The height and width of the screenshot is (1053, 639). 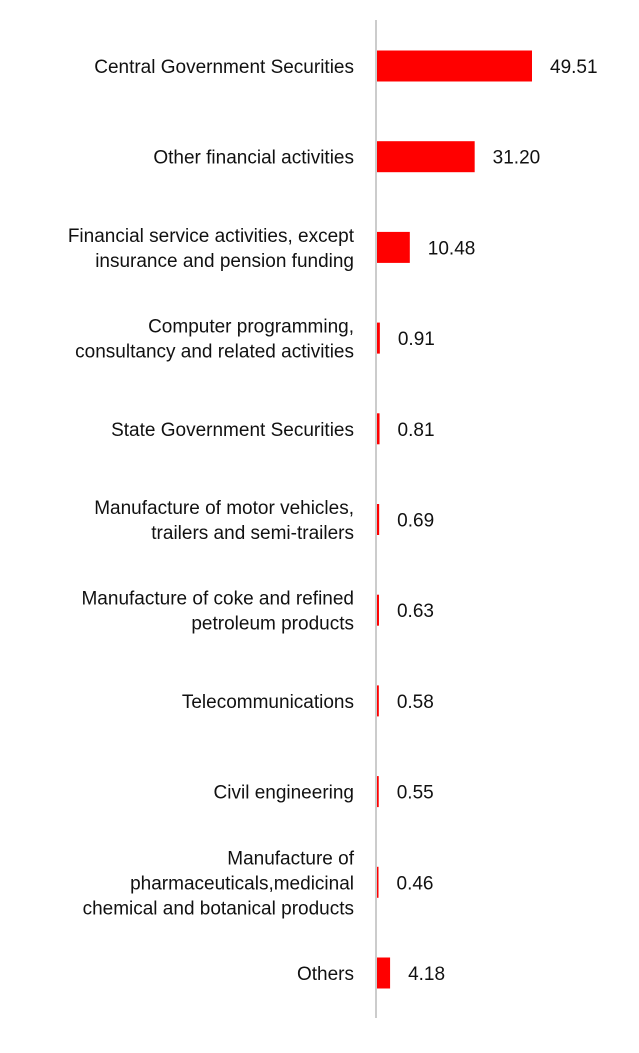 I want to click on category-label-line: Computer programming,, so click(x=251, y=327).